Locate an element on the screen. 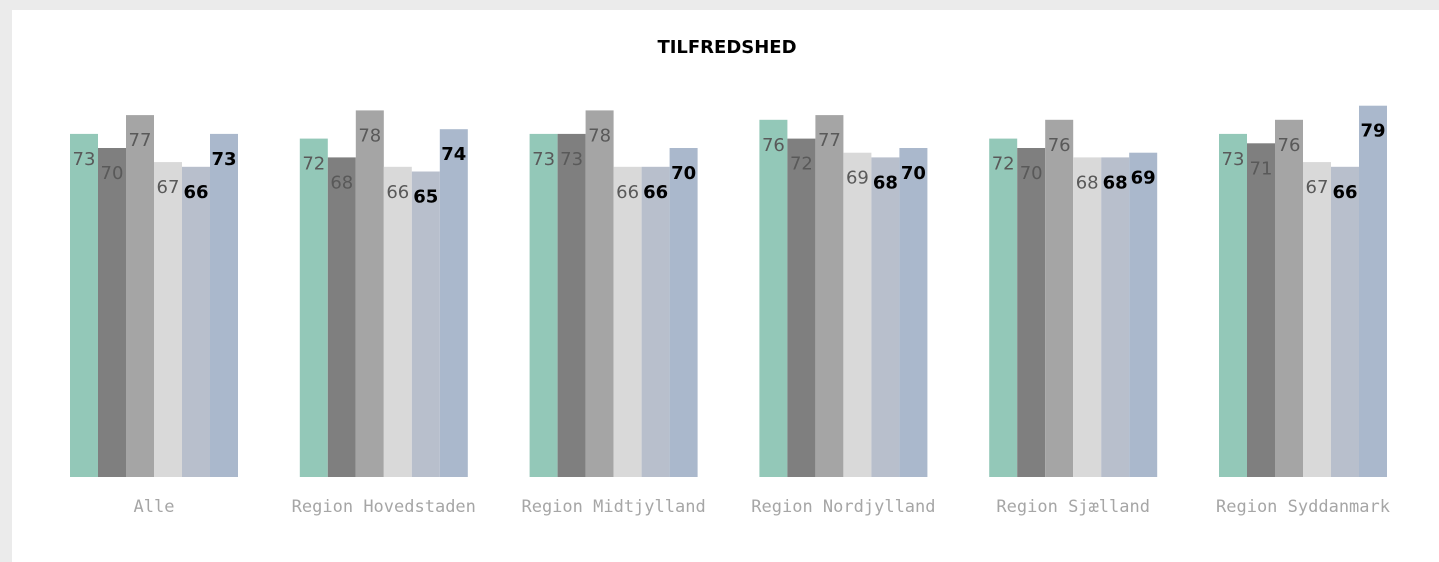 The width and height of the screenshot is (1439, 562). x-tick-label: Region Sjælland is located at coordinates (1073, 507).